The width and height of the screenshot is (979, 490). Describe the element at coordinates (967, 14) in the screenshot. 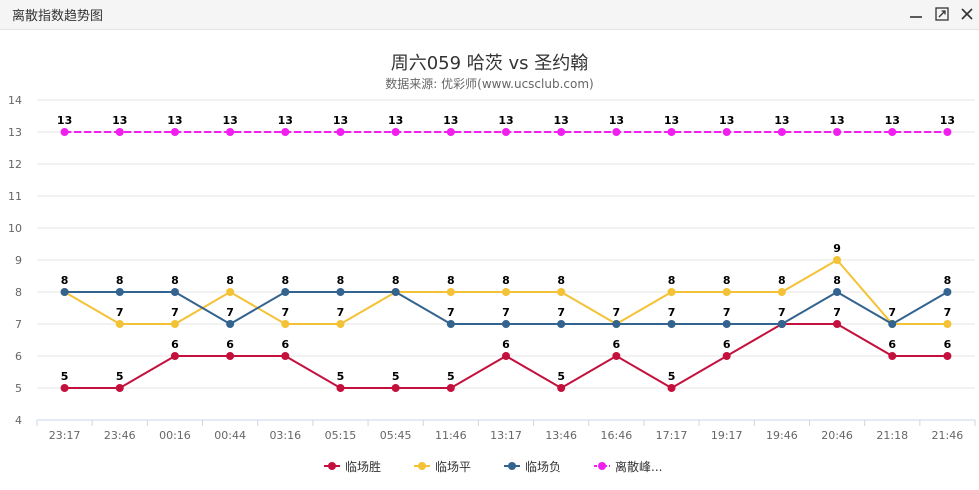

I see `close-icon` at that location.